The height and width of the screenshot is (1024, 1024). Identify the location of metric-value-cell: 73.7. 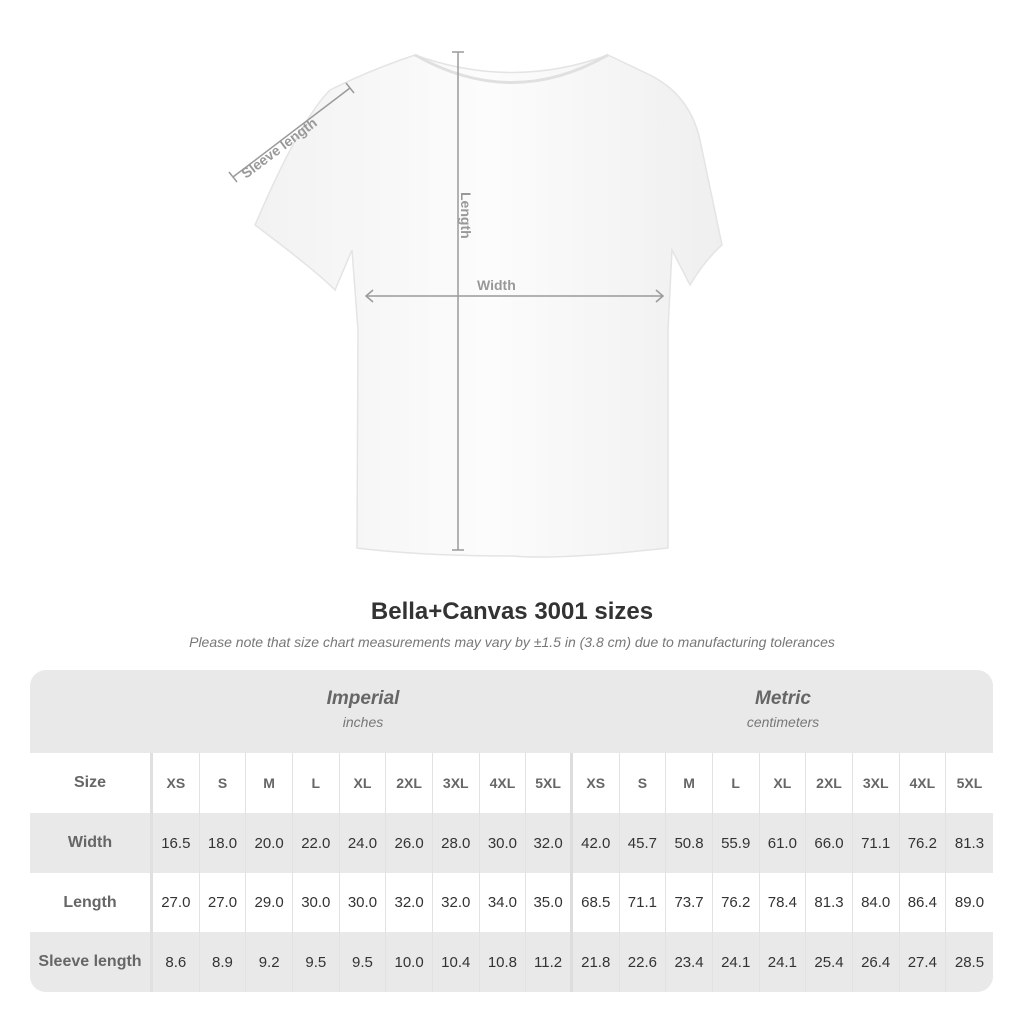
(689, 902).